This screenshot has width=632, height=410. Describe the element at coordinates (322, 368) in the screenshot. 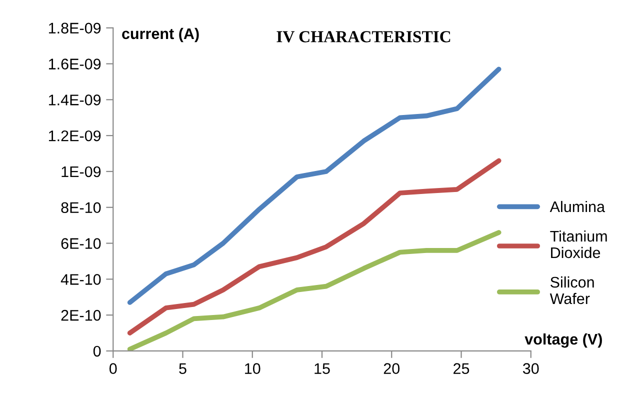

I see `x-tick-label: 15` at that location.